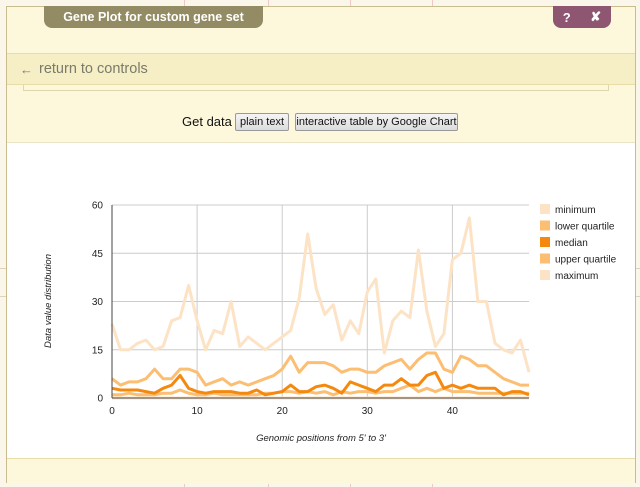  Describe the element at coordinates (321, 69) in the screenshot. I see `return-to-controls-link: ← return to controls` at that location.